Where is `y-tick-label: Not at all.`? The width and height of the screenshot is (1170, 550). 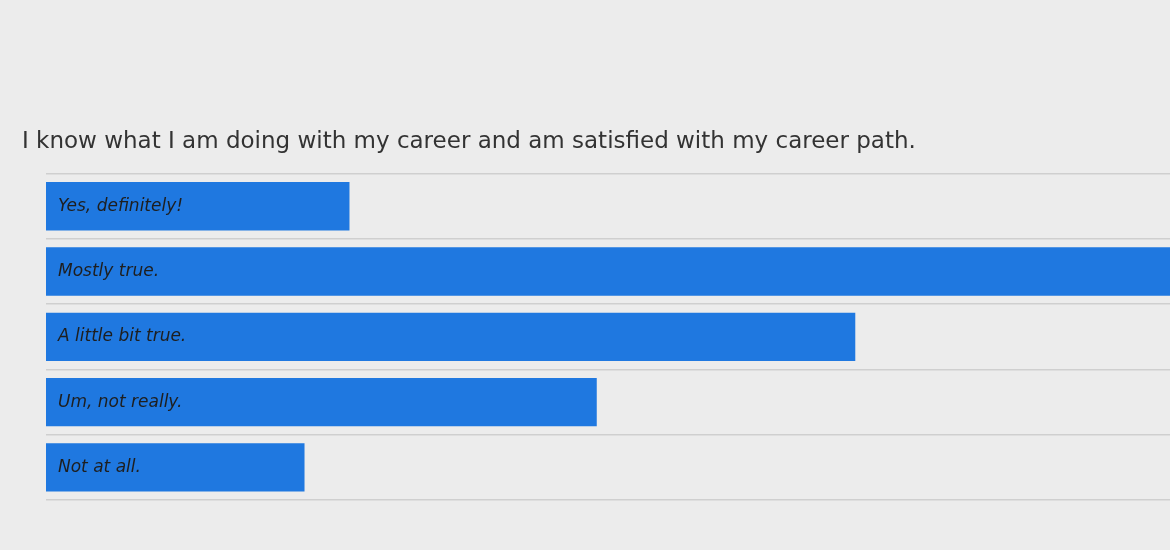
y-tick-label: Not at all. is located at coordinates (99, 465).